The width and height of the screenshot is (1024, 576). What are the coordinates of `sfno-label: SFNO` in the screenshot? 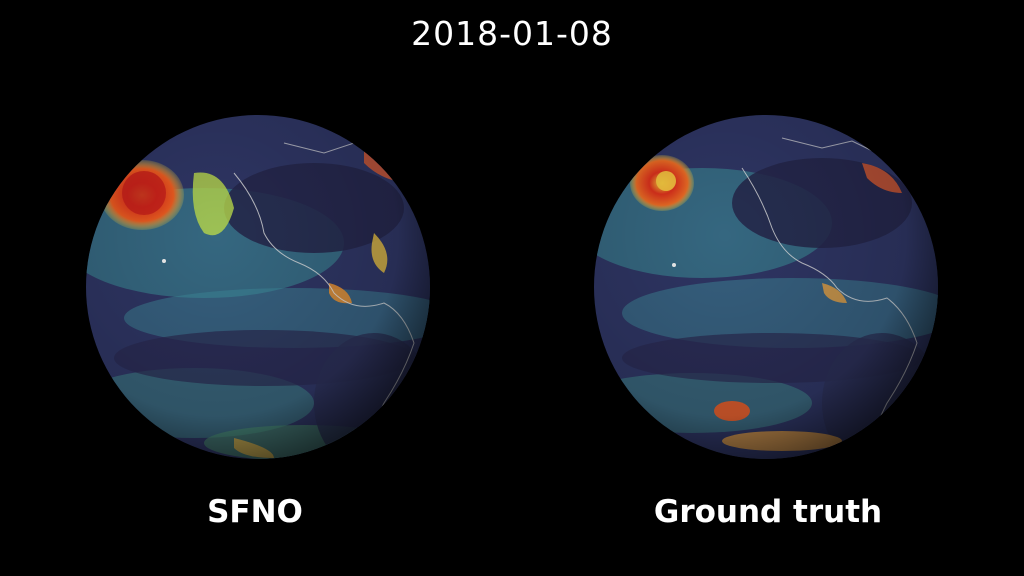 It's located at (255, 512).